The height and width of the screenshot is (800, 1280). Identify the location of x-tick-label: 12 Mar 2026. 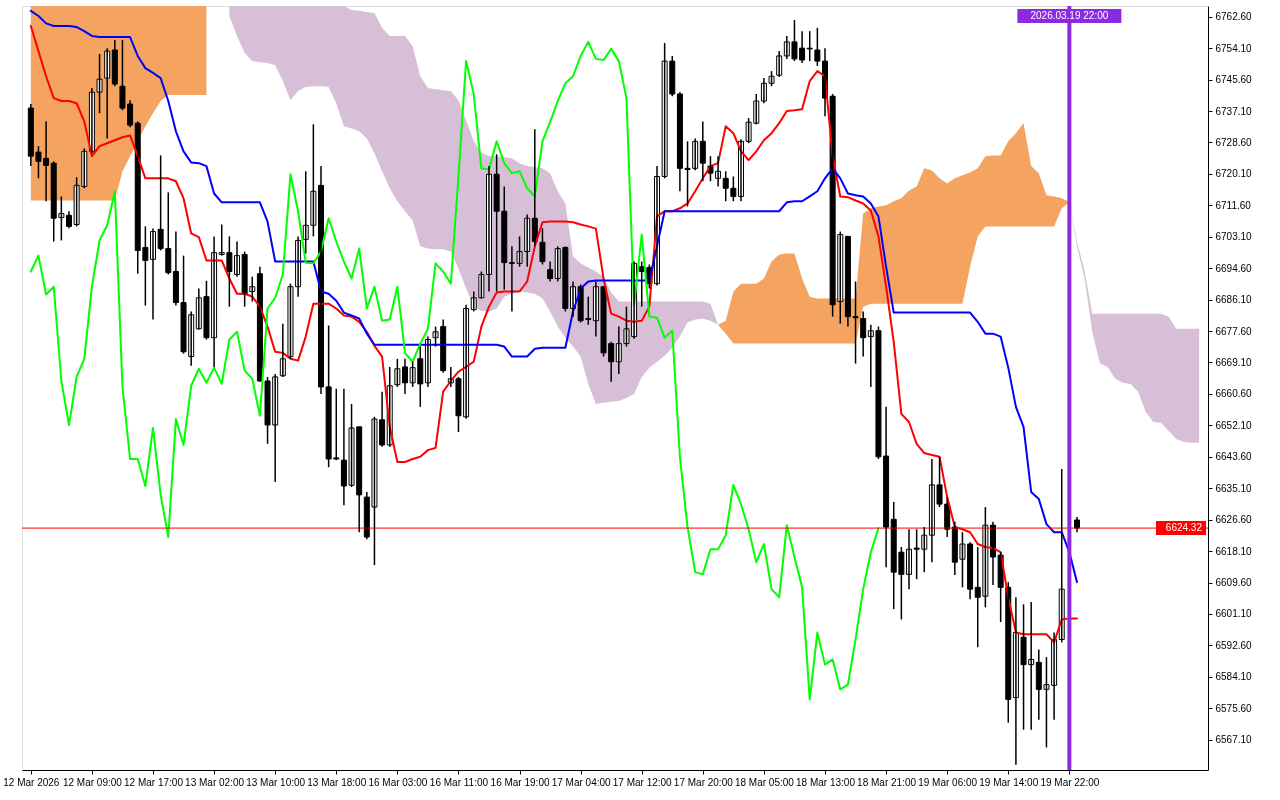
(31, 782).